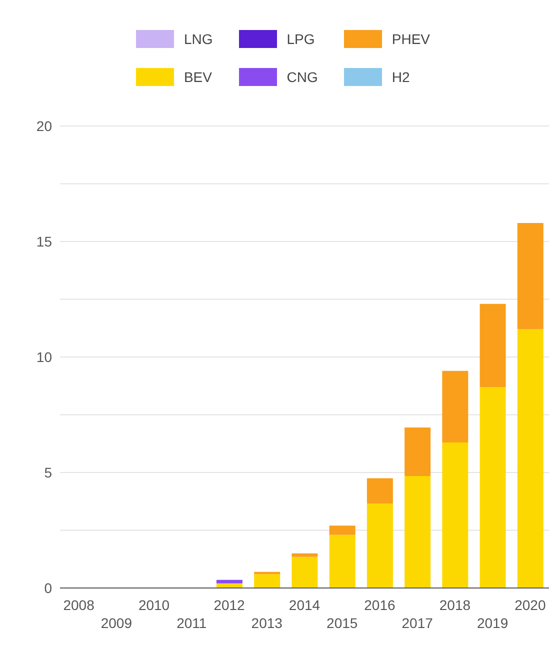  What do you see at coordinates (300, 39) in the screenshot?
I see `legend-label: LPG` at bounding box center [300, 39].